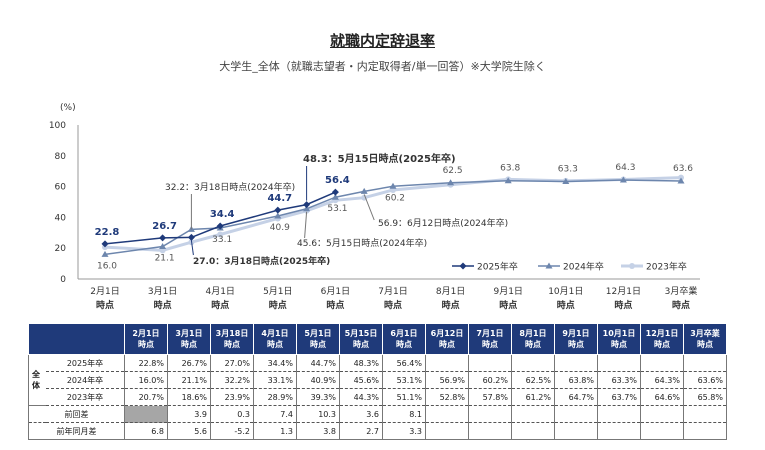  Describe the element at coordinates (165, 259) in the screenshot. I see `data-label-2024: 21.1` at that location.